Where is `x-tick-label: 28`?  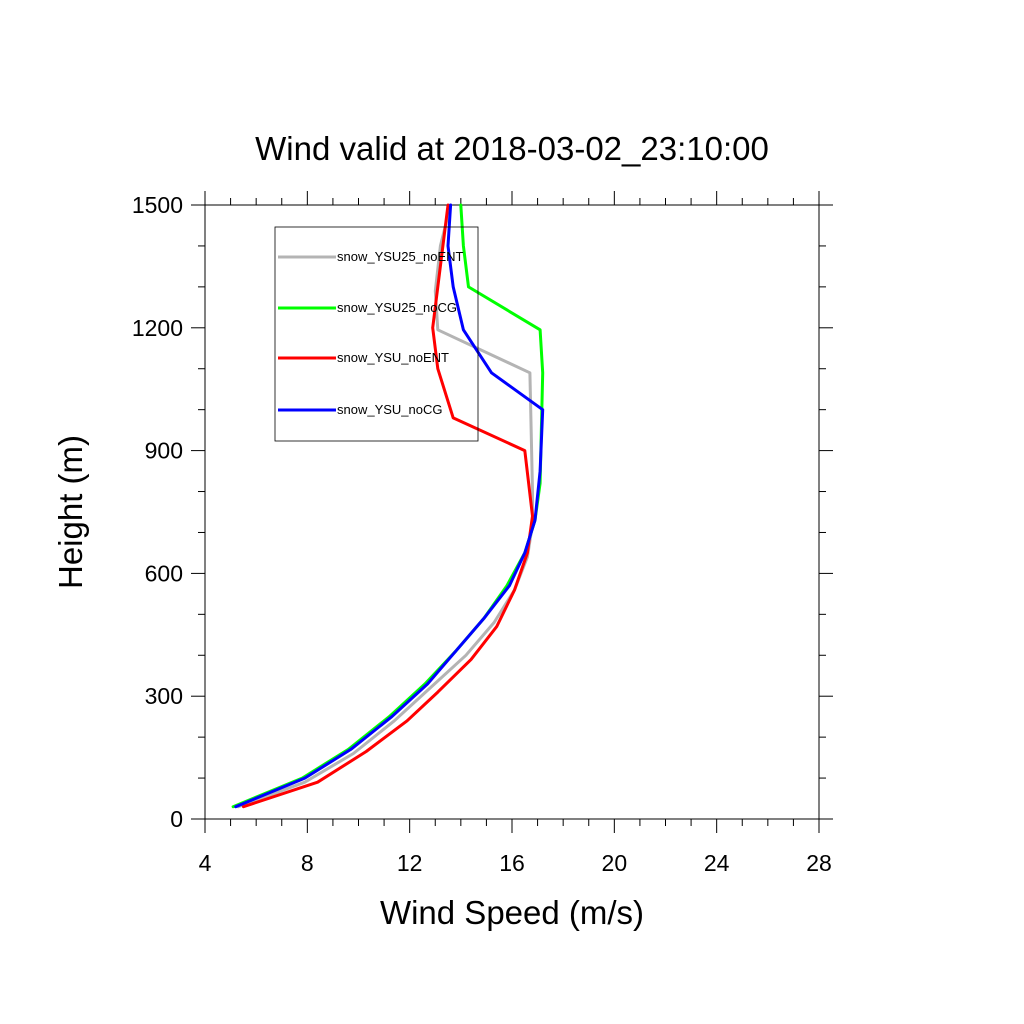 x-tick-label: 28 is located at coordinates (819, 863).